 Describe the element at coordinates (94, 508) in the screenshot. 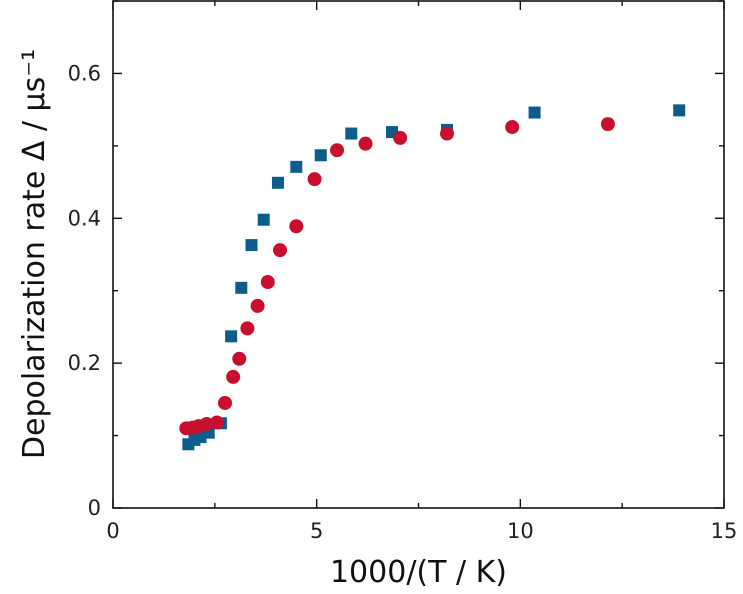

I see `y-tick-label: 0` at that location.